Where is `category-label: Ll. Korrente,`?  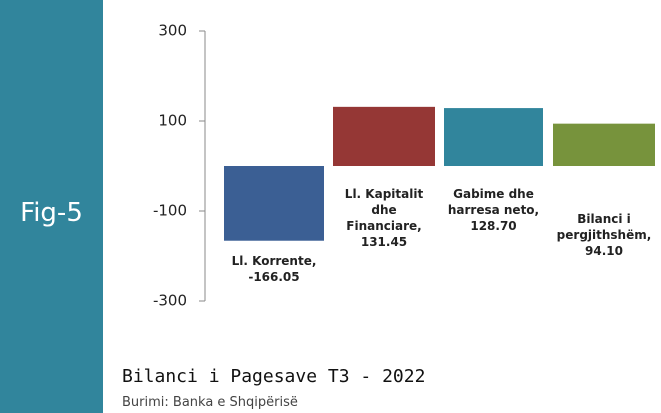
category-label: Ll. Korrente, is located at coordinates (274, 260).